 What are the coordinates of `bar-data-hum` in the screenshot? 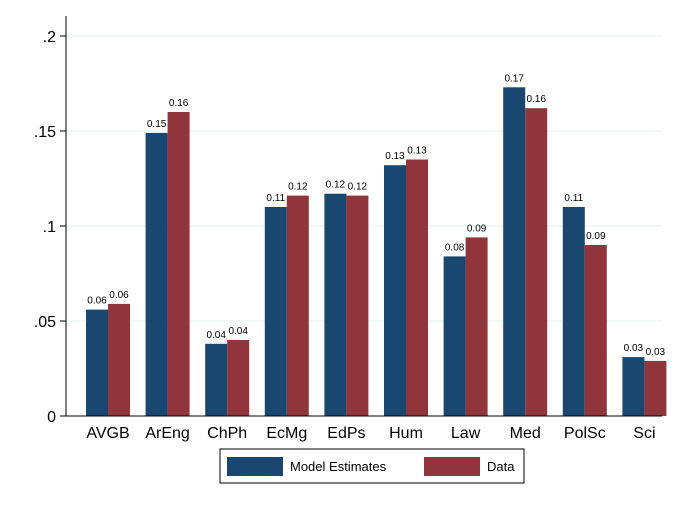 It's located at (417, 287).